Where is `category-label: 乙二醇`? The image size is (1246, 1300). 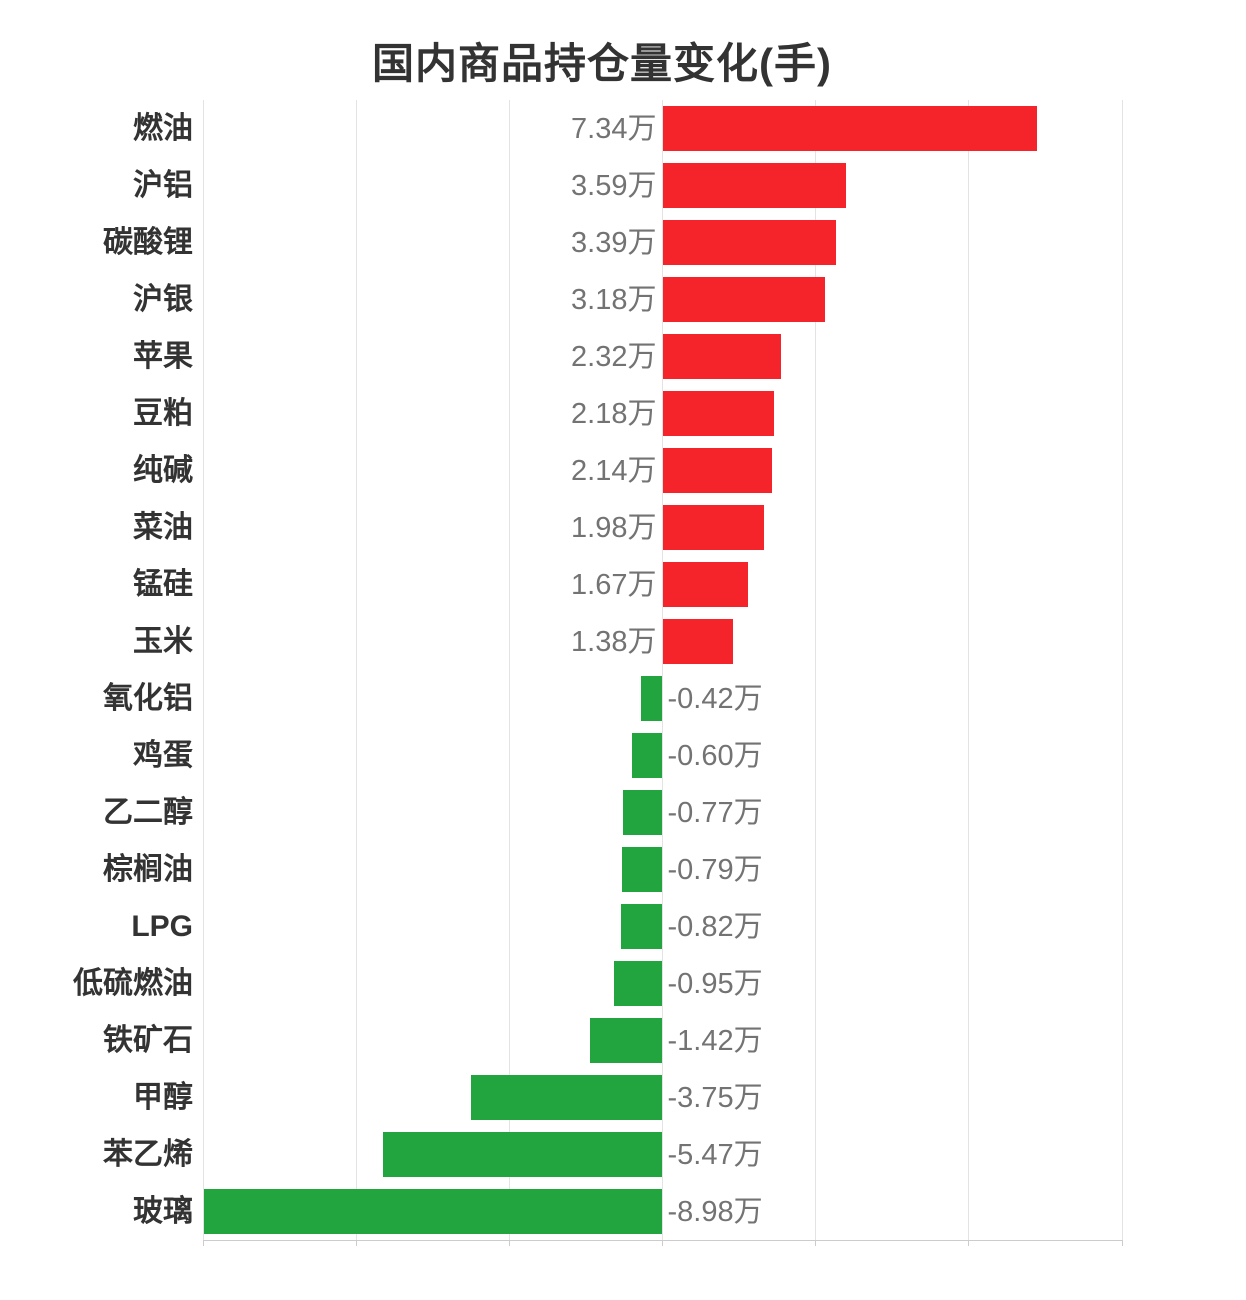
category-label: 乙二醇 is located at coordinates (148, 812).